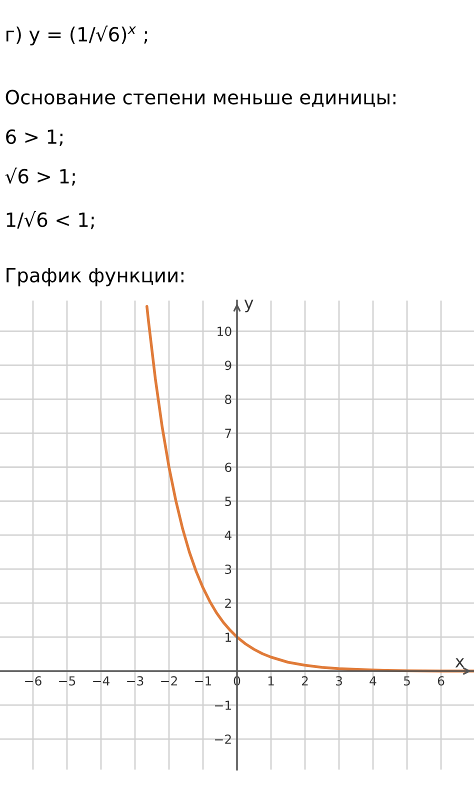 Image resolution: width=474 pixels, height=791 pixels. What do you see at coordinates (228, 399) in the screenshot?
I see `y-tick-label: 8` at bounding box center [228, 399].